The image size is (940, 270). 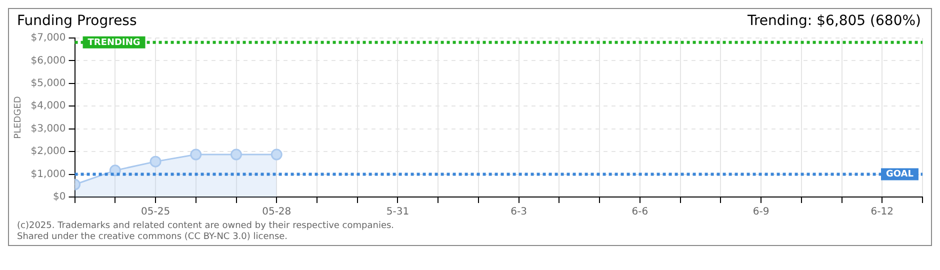 What do you see at coordinates (48, 128) in the screenshot?
I see `y-tick-label: $3,000` at bounding box center [48, 128].